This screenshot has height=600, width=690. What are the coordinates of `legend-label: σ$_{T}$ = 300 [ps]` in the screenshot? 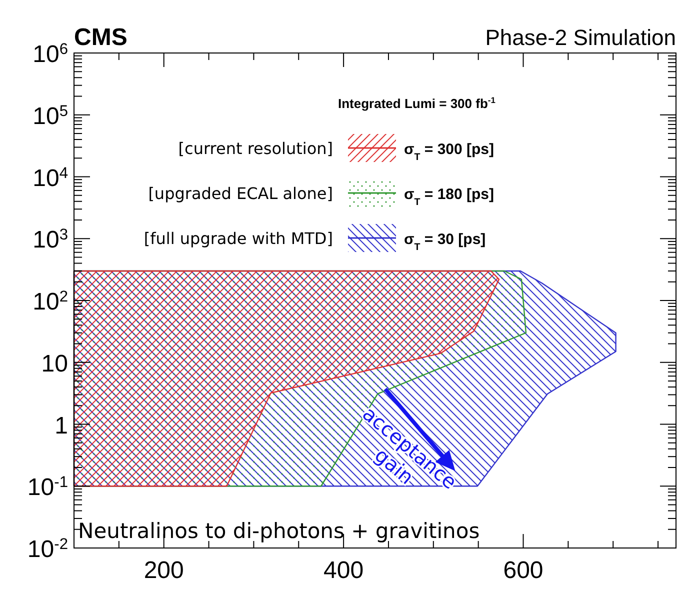 It's located at (449, 151).